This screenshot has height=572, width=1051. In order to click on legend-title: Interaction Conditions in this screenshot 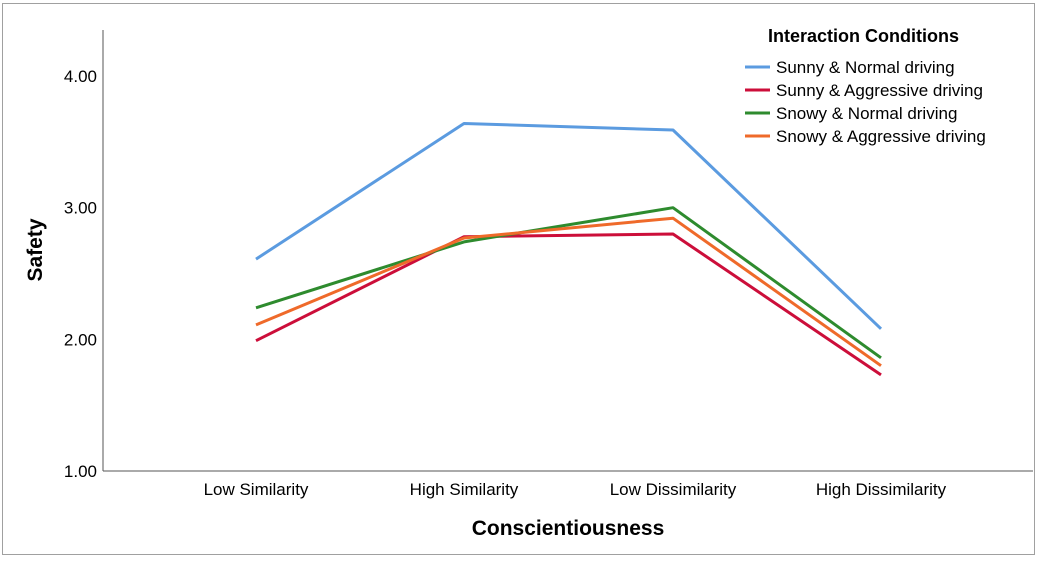, I will do `click(863, 36)`.